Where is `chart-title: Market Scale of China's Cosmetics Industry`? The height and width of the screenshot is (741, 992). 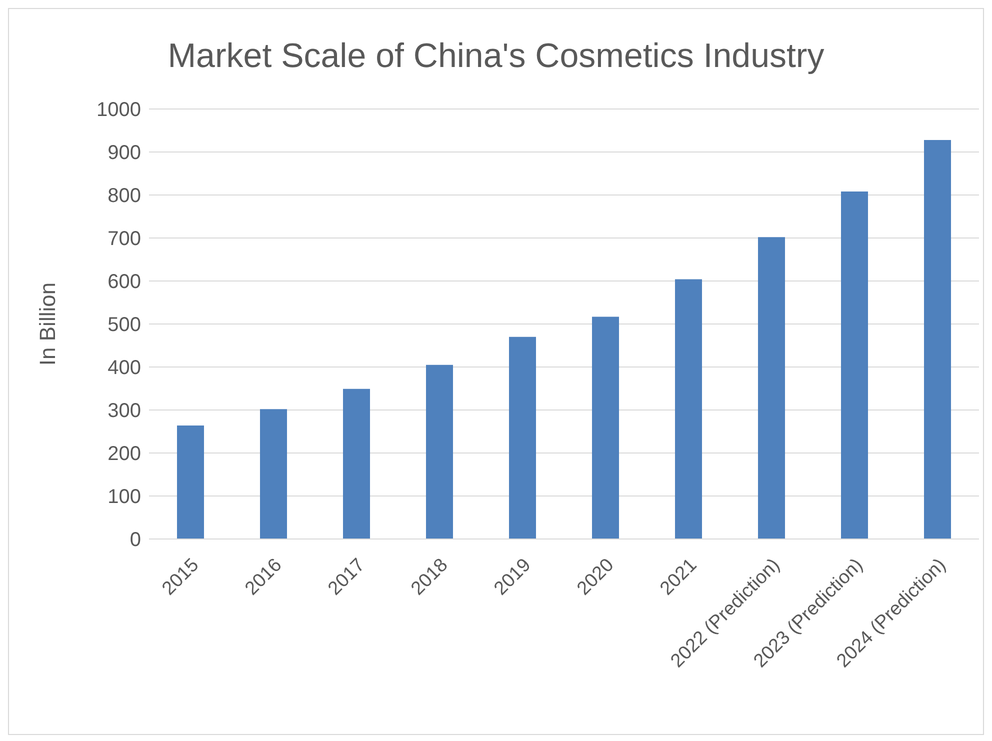
chart-title: Market Scale of China's Cosmetics Industry is located at coordinates (496, 56).